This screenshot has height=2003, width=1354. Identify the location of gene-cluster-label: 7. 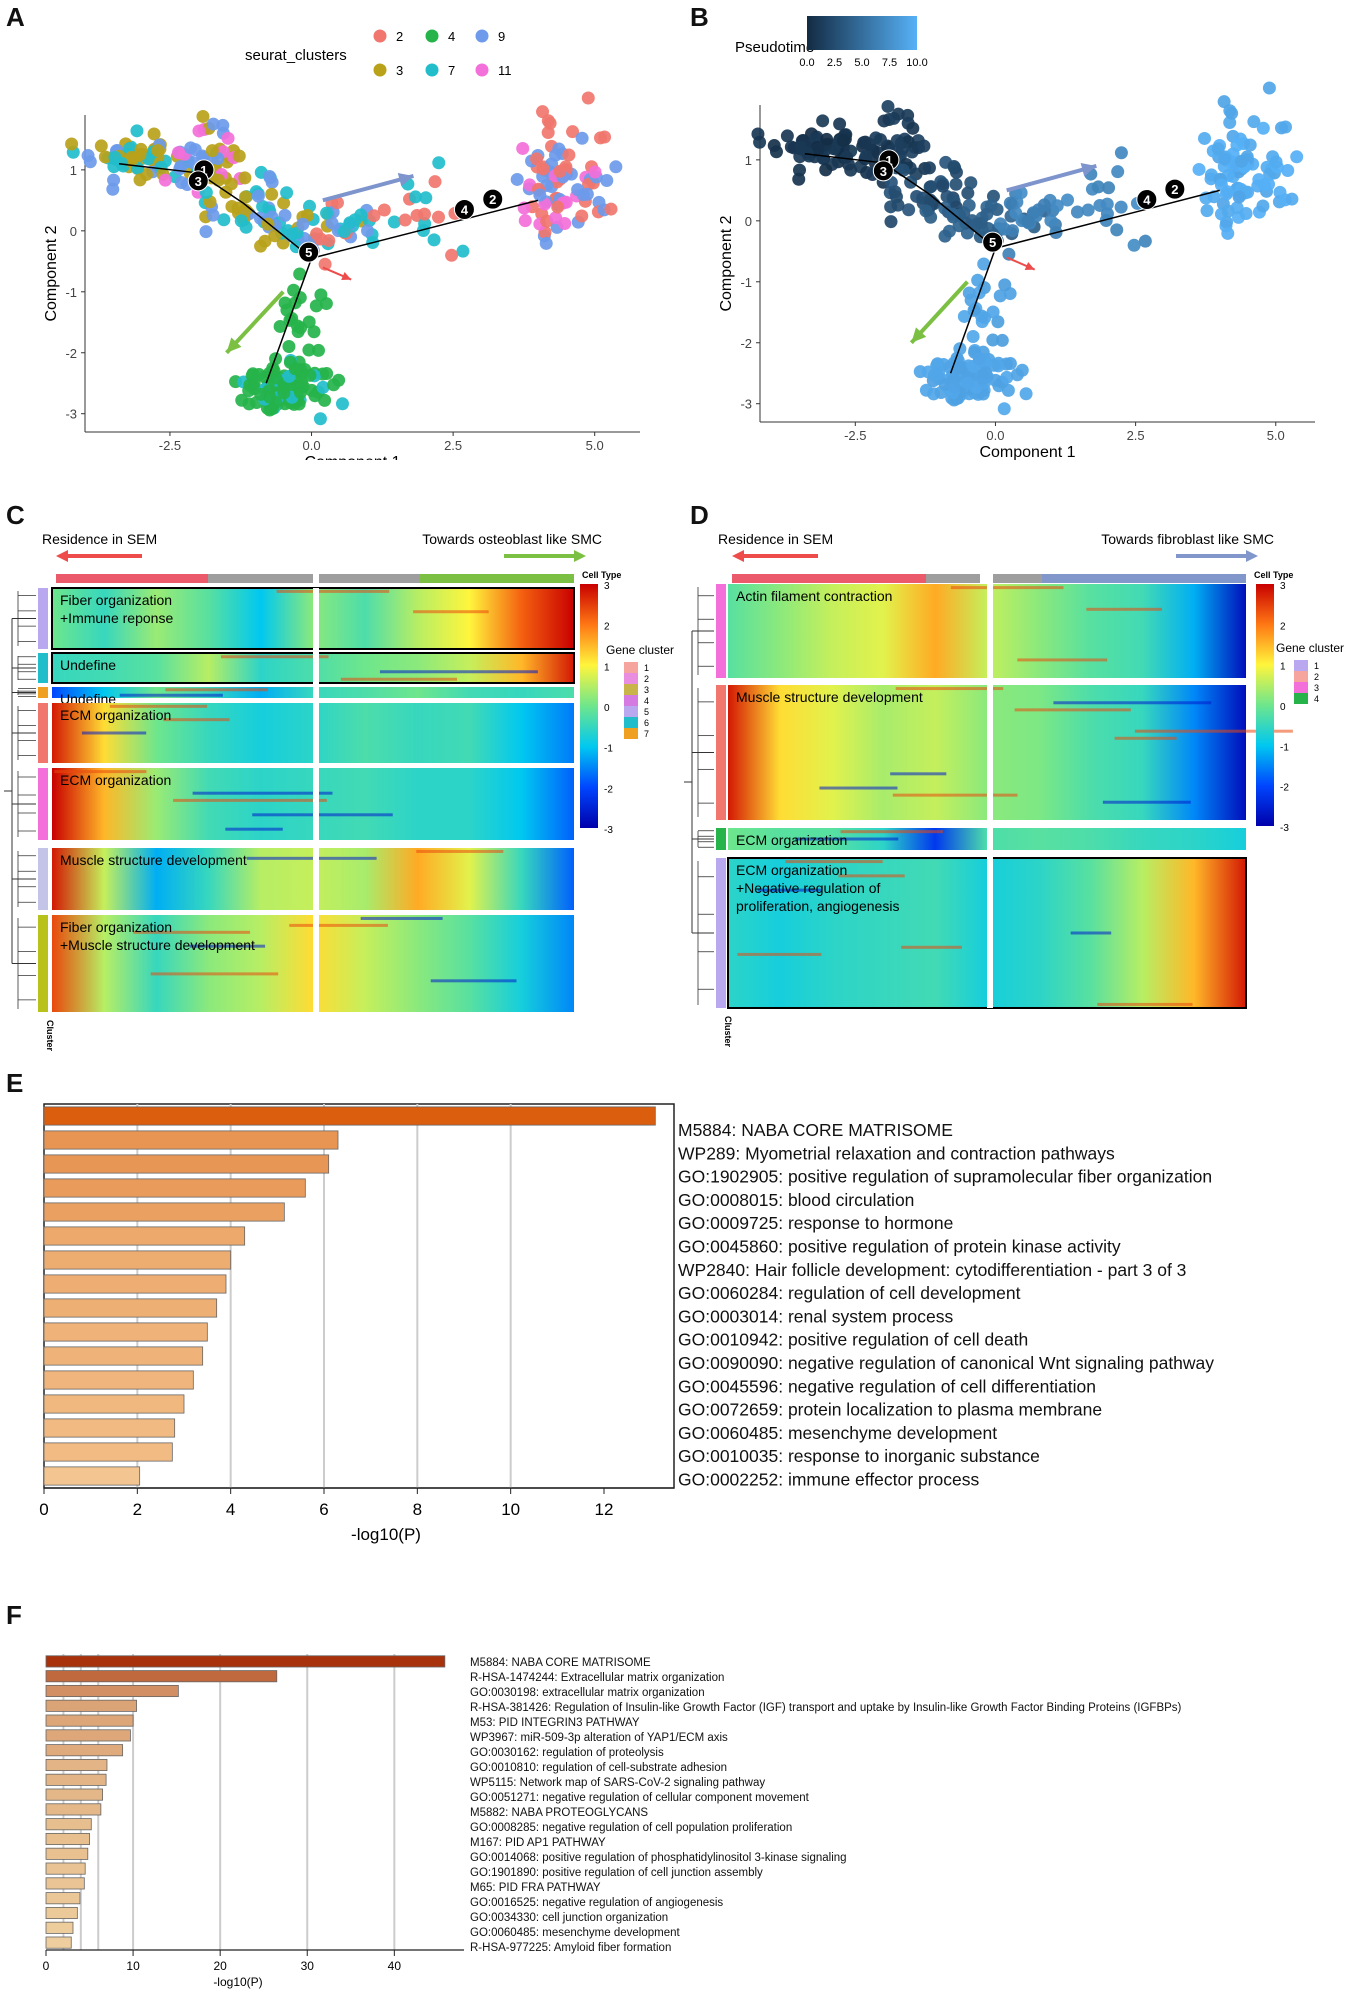
(646, 734).